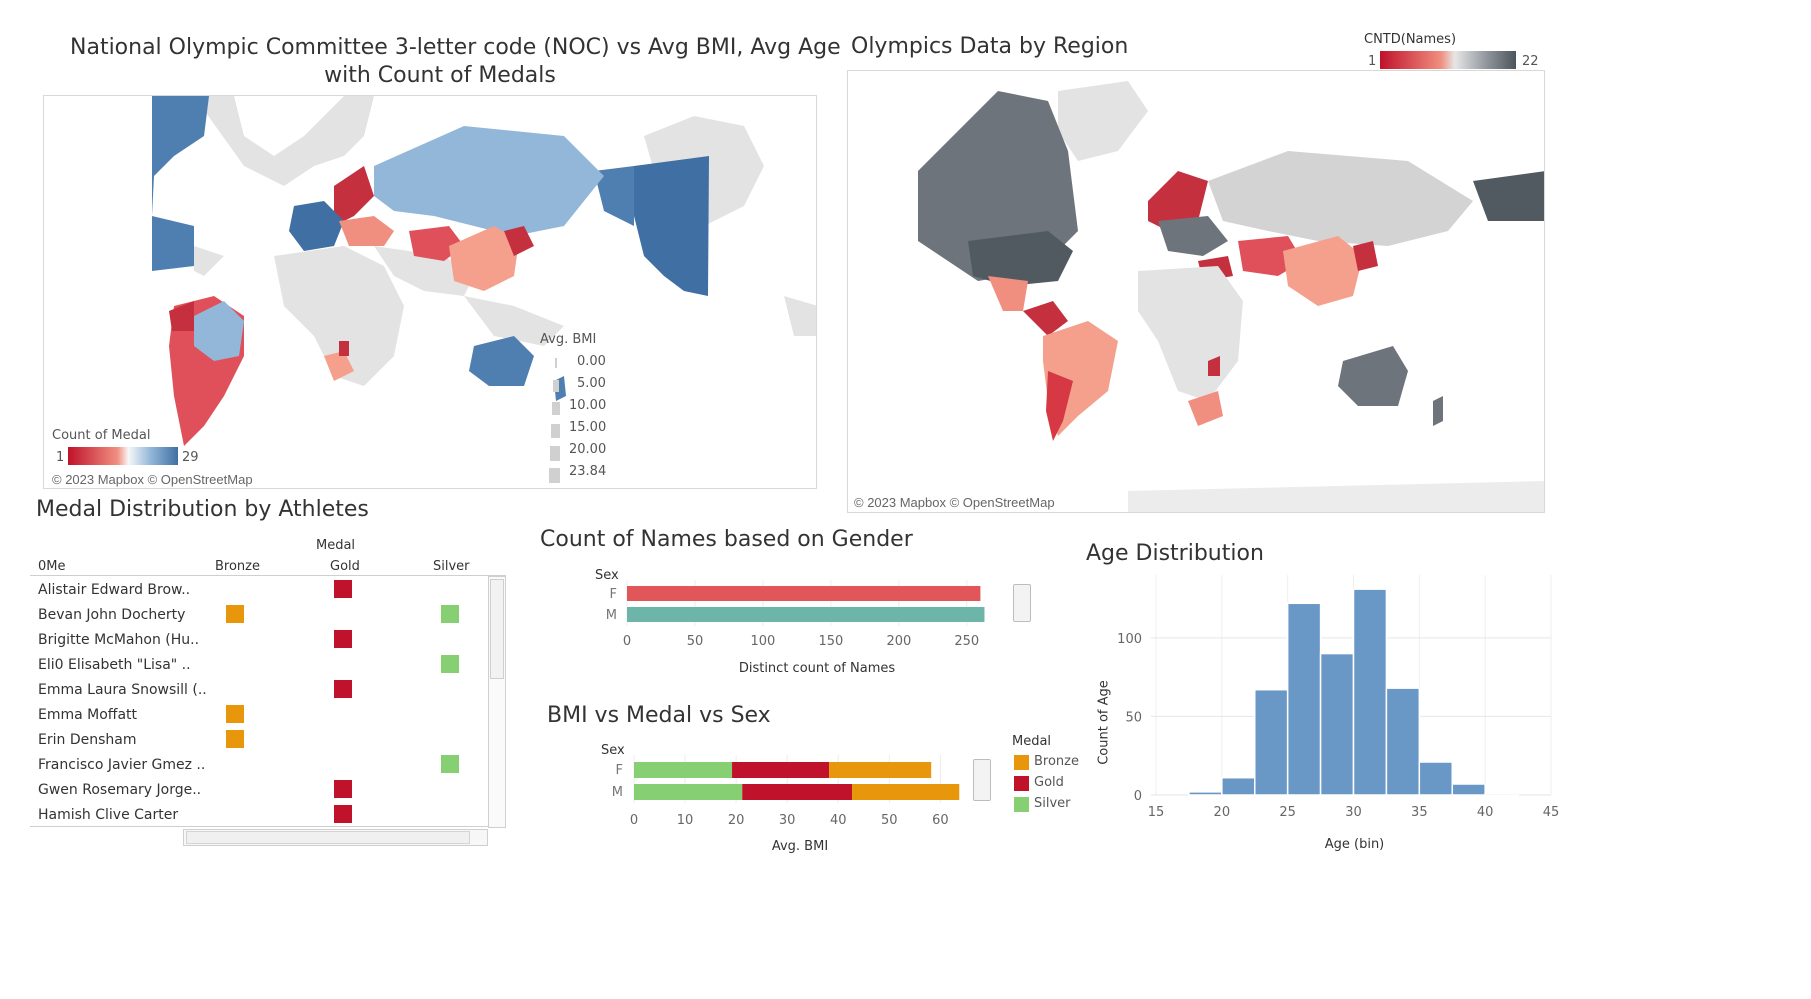 This screenshot has height=999, width=1811. Describe the element at coordinates (497, 629) in the screenshot. I see `medal-table-vscroll-thumb` at that location.